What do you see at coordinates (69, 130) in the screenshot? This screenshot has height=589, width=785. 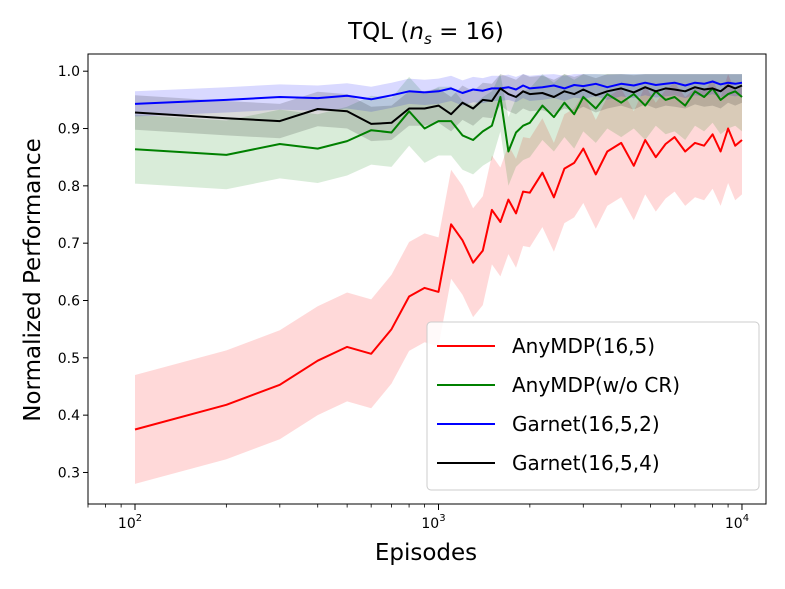 I see `y-tick-label: 0.9` at bounding box center [69, 130].